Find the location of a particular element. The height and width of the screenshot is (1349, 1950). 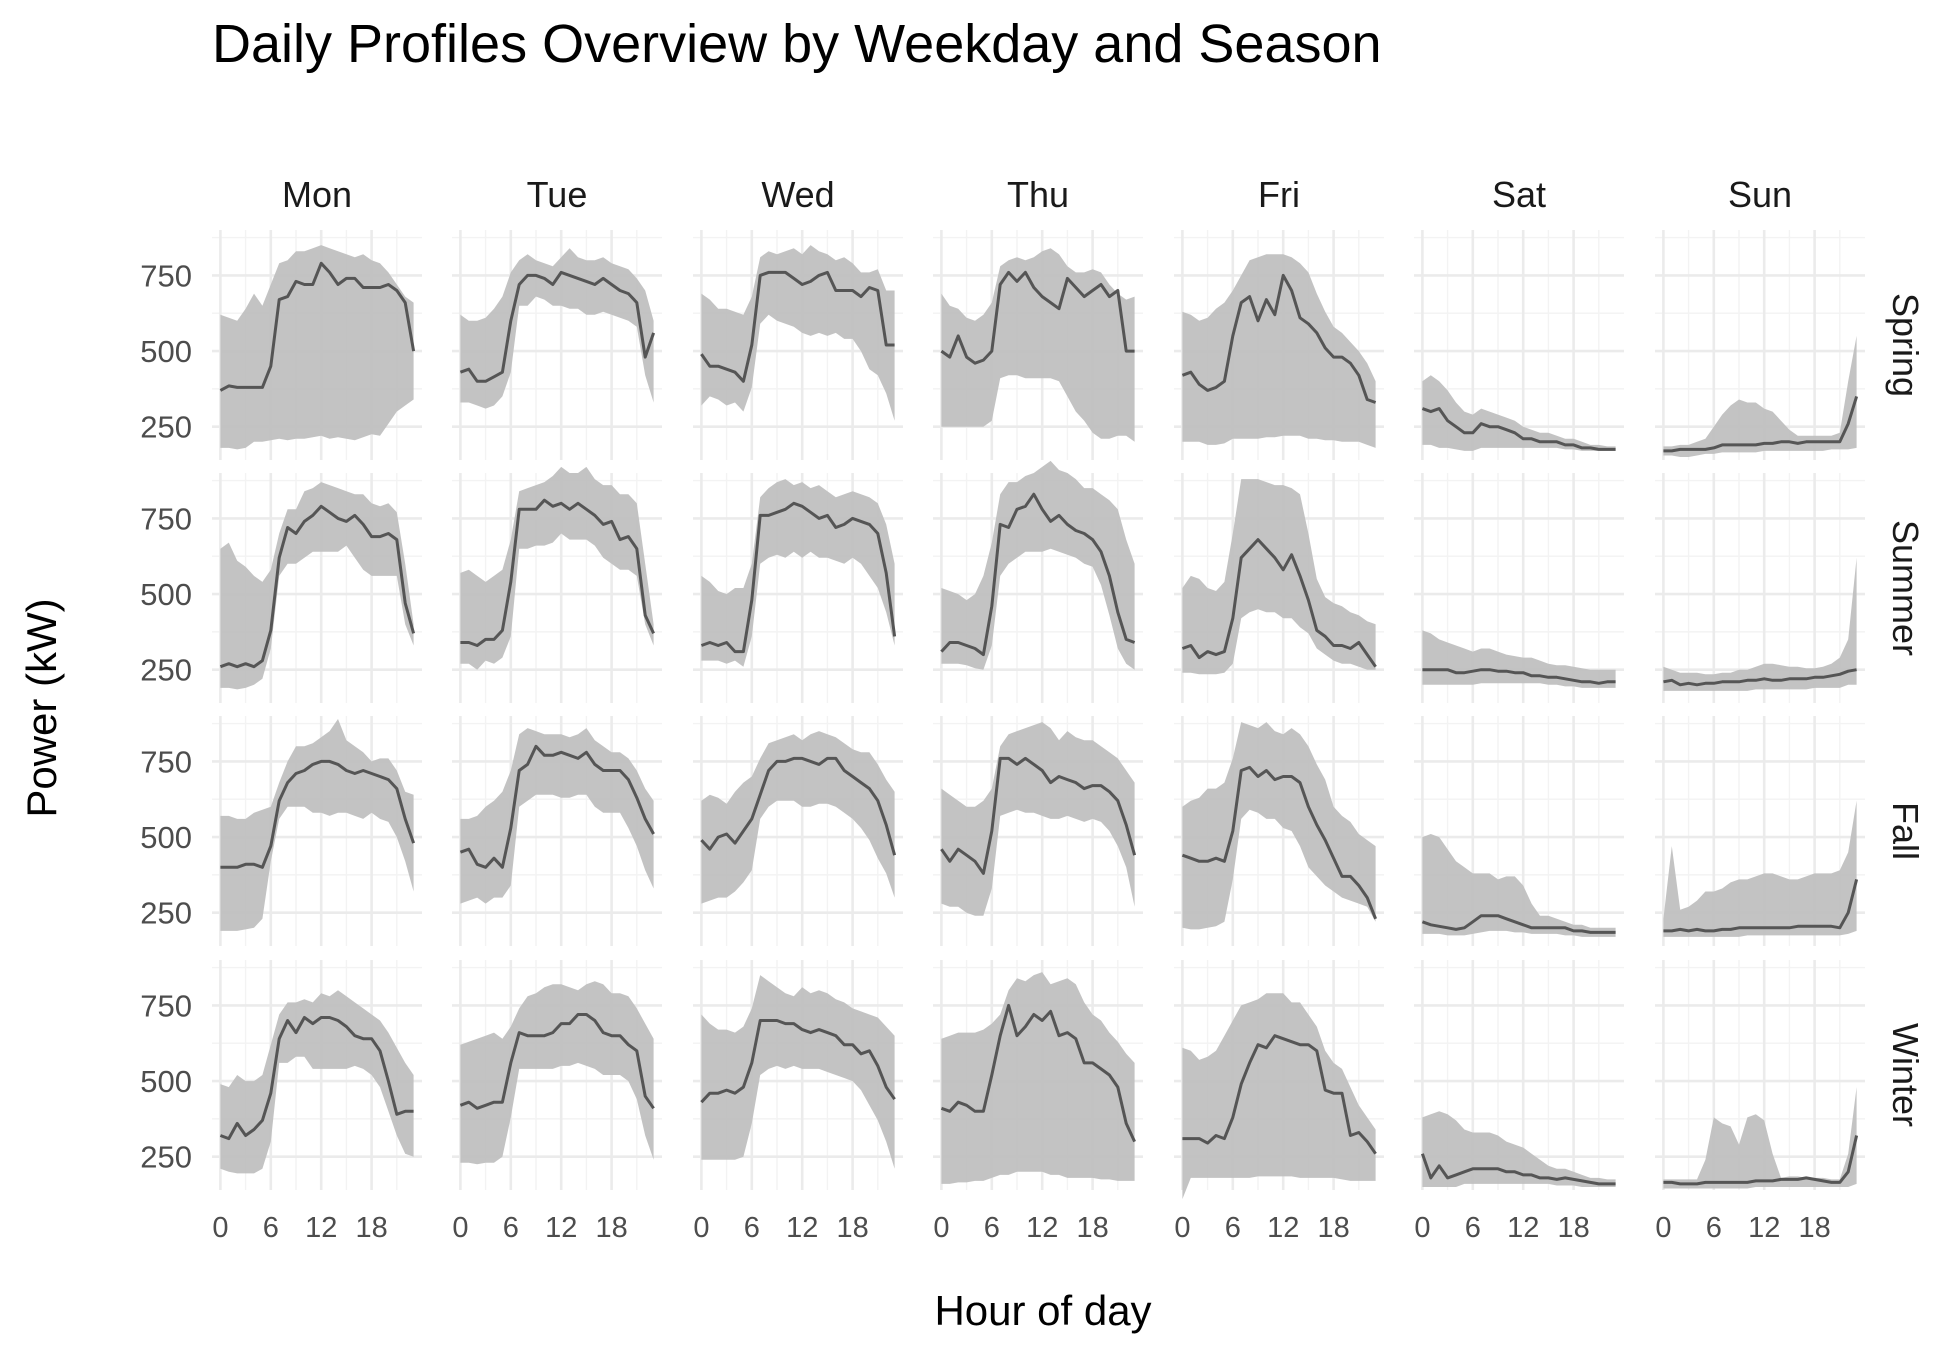

panel-spring-wed is located at coordinates (798, 345).